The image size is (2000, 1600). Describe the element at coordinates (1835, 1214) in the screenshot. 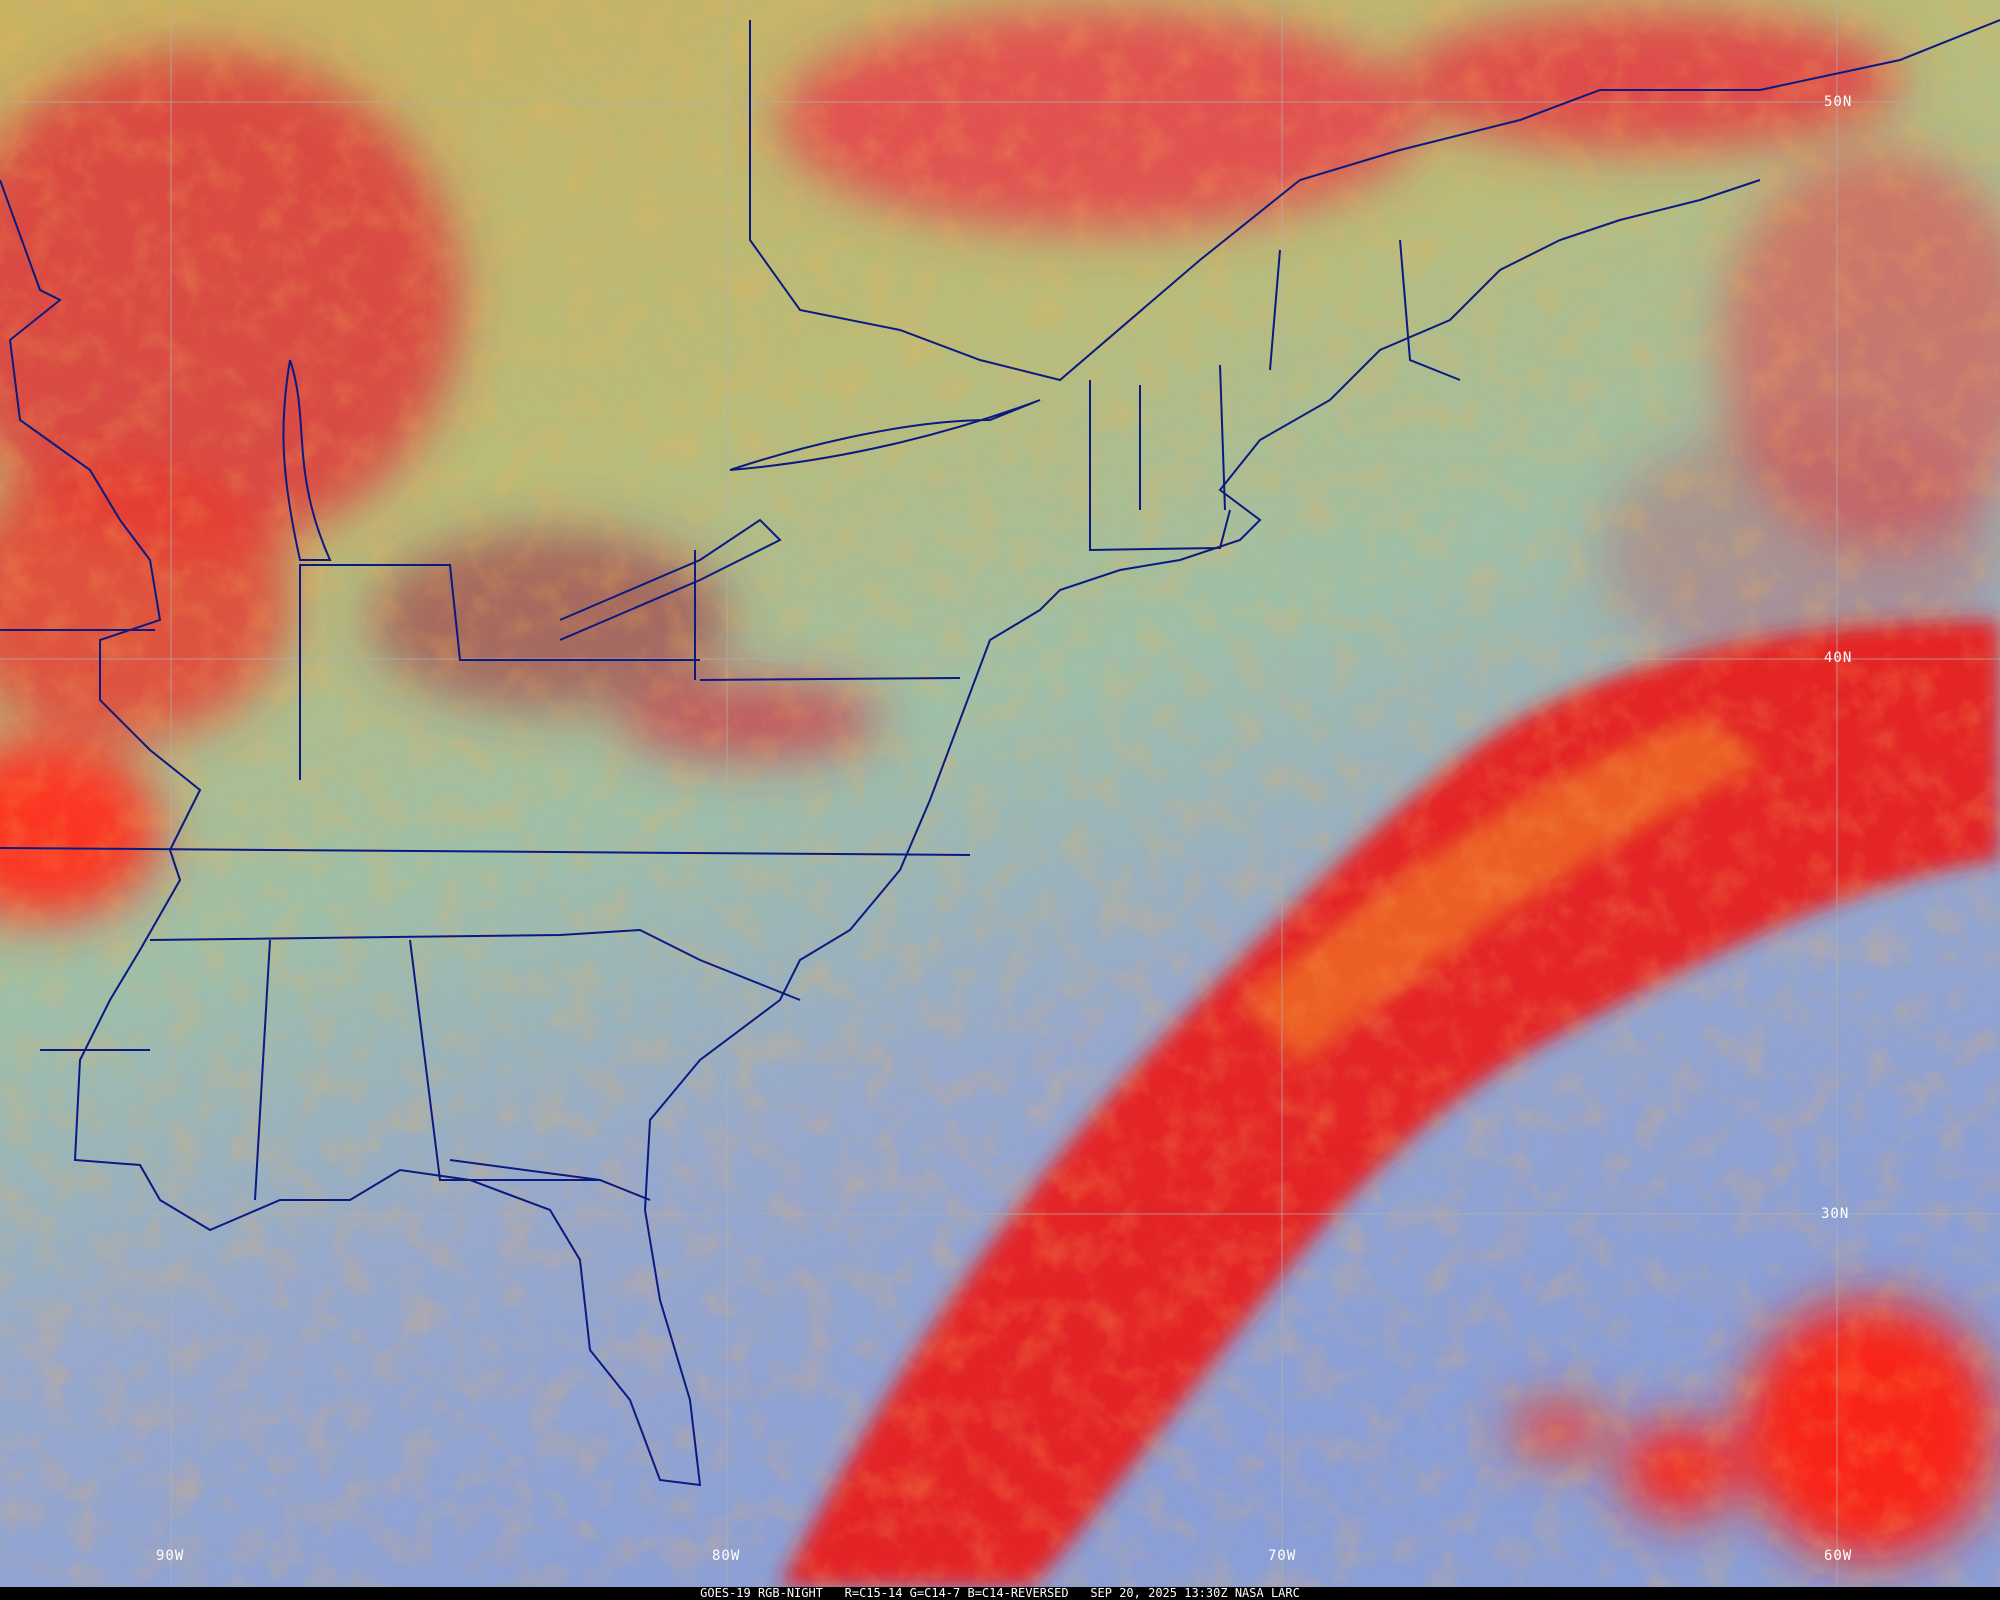

I see `lat-label-30n: 30N` at that location.